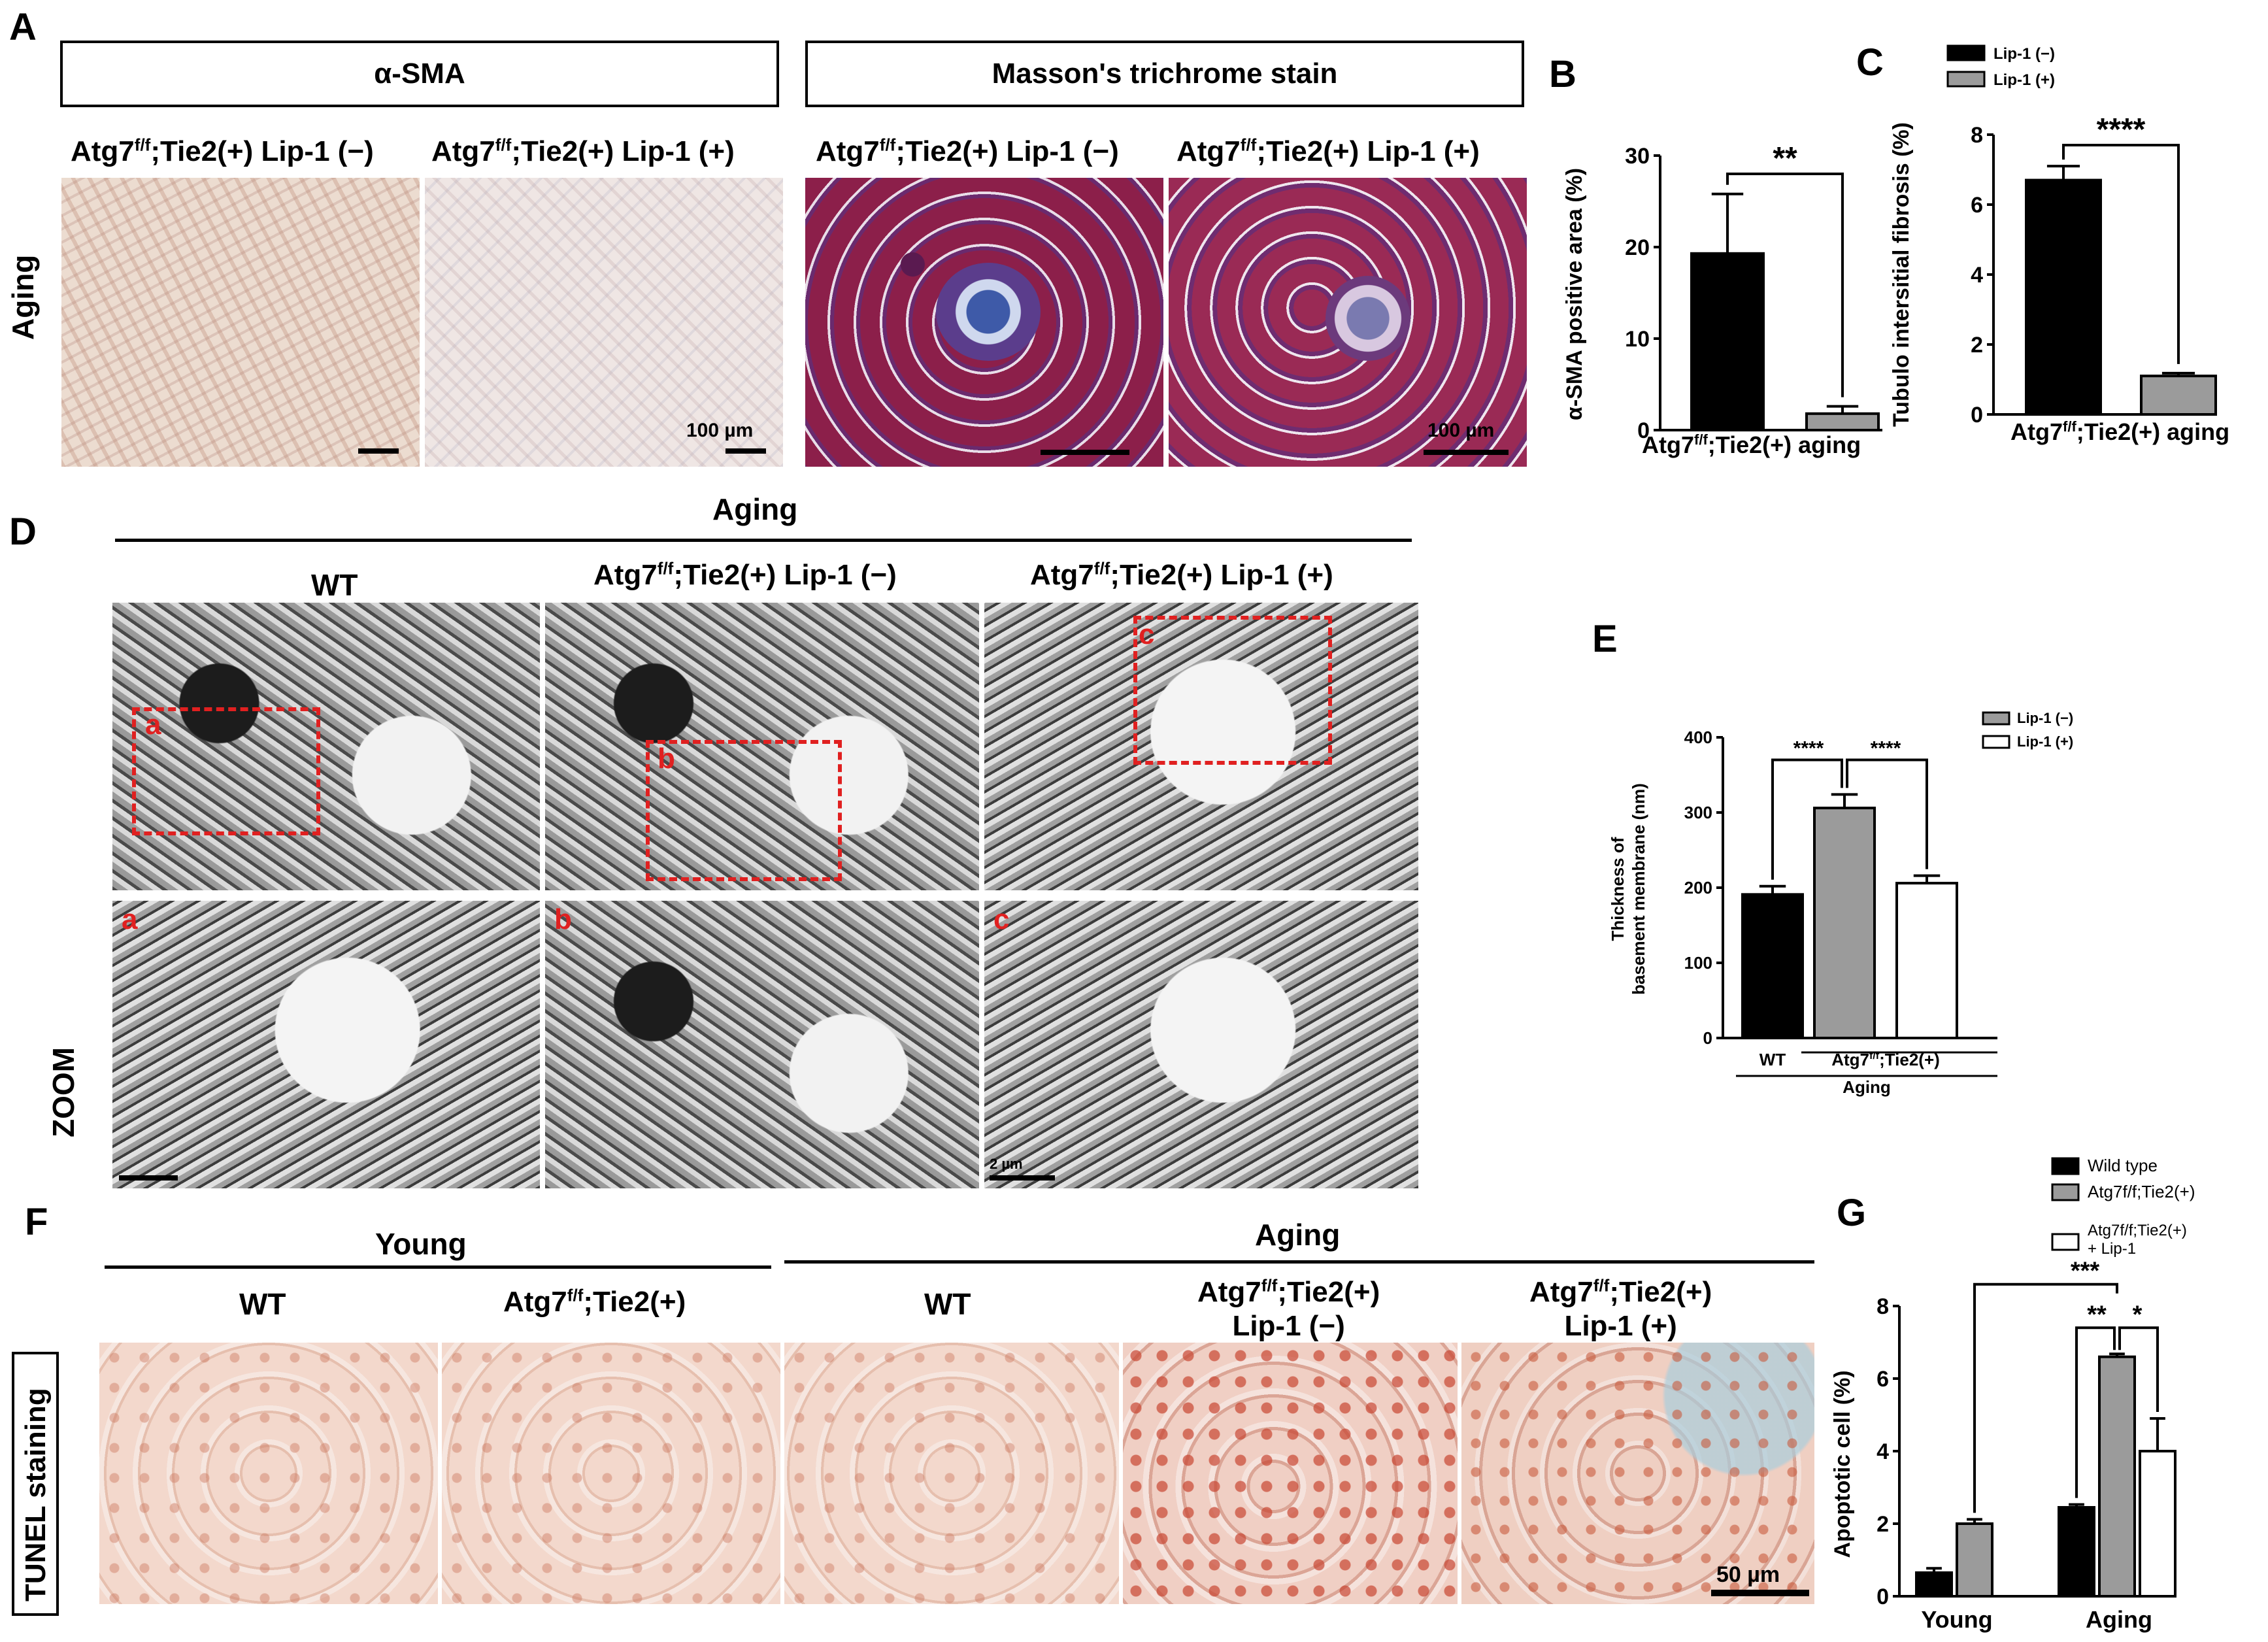 Image resolution: width=2268 pixels, height=1642 pixels. Describe the element at coordinates (1638, 1473) in the screenshot. I see `f-image-aging-lip-plus: 50 µm` at that location.